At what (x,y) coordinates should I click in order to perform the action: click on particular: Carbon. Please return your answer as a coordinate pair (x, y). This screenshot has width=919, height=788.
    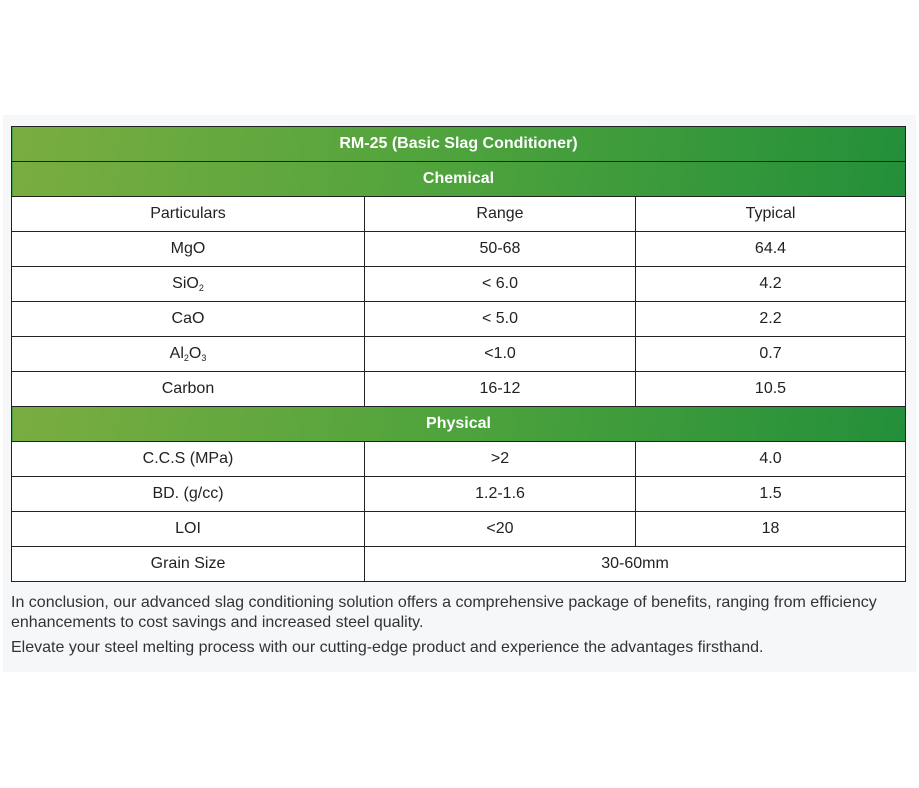
    Looking at the image, I should click on (188, 389).